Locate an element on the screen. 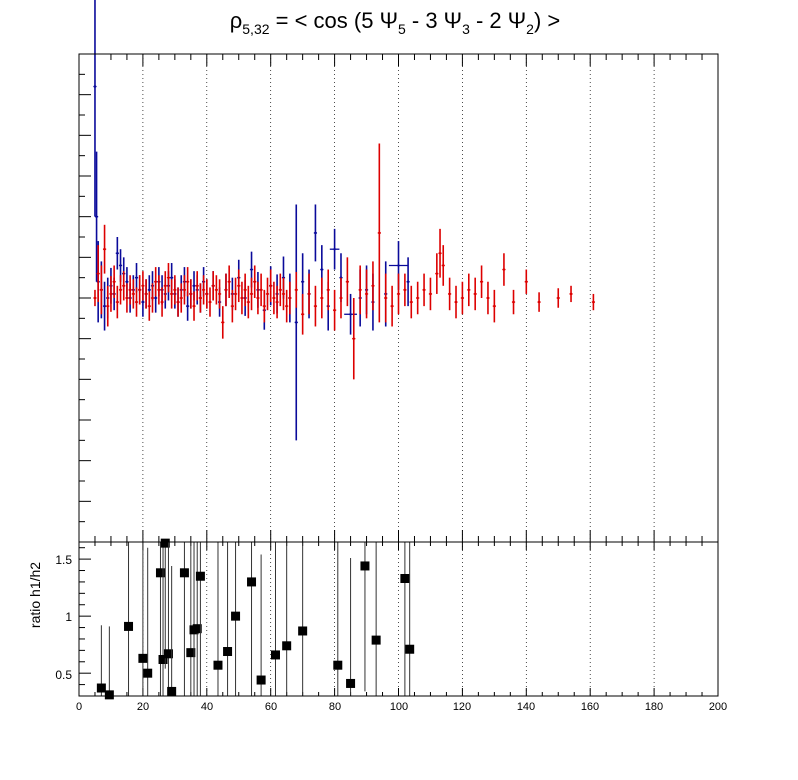  chart-title: ρ5,32 = < cos (5 Ψ5 - 3 Ψ3 - 2 Ψ2) > is located at coordinates (395, 22).